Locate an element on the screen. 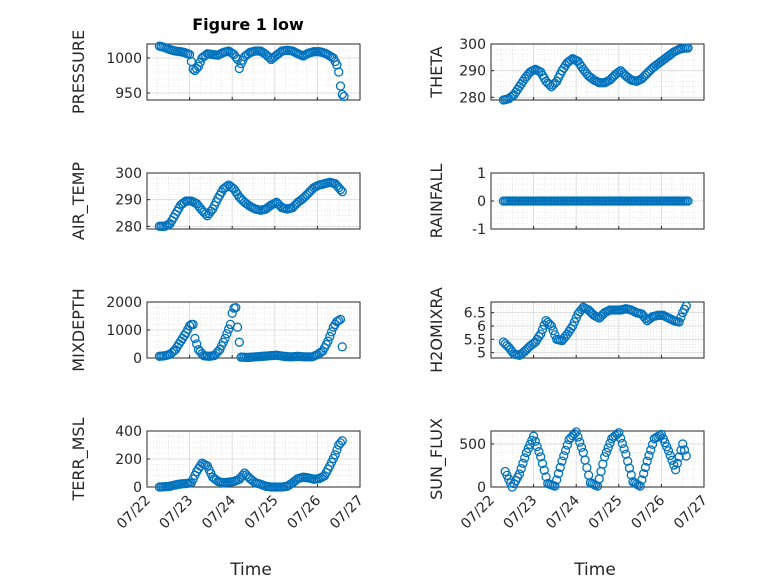 This screenshot has height=583, width=778. y-tick-label: 1 is located at coordinates (481, 174).